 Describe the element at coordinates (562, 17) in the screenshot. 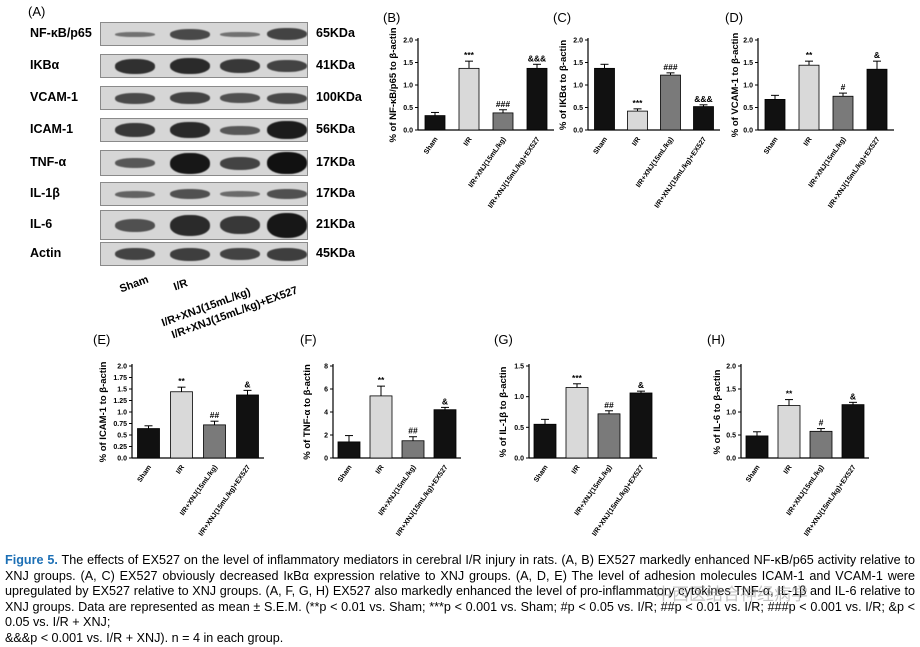

I see `panel-letter: (C)` at that location.